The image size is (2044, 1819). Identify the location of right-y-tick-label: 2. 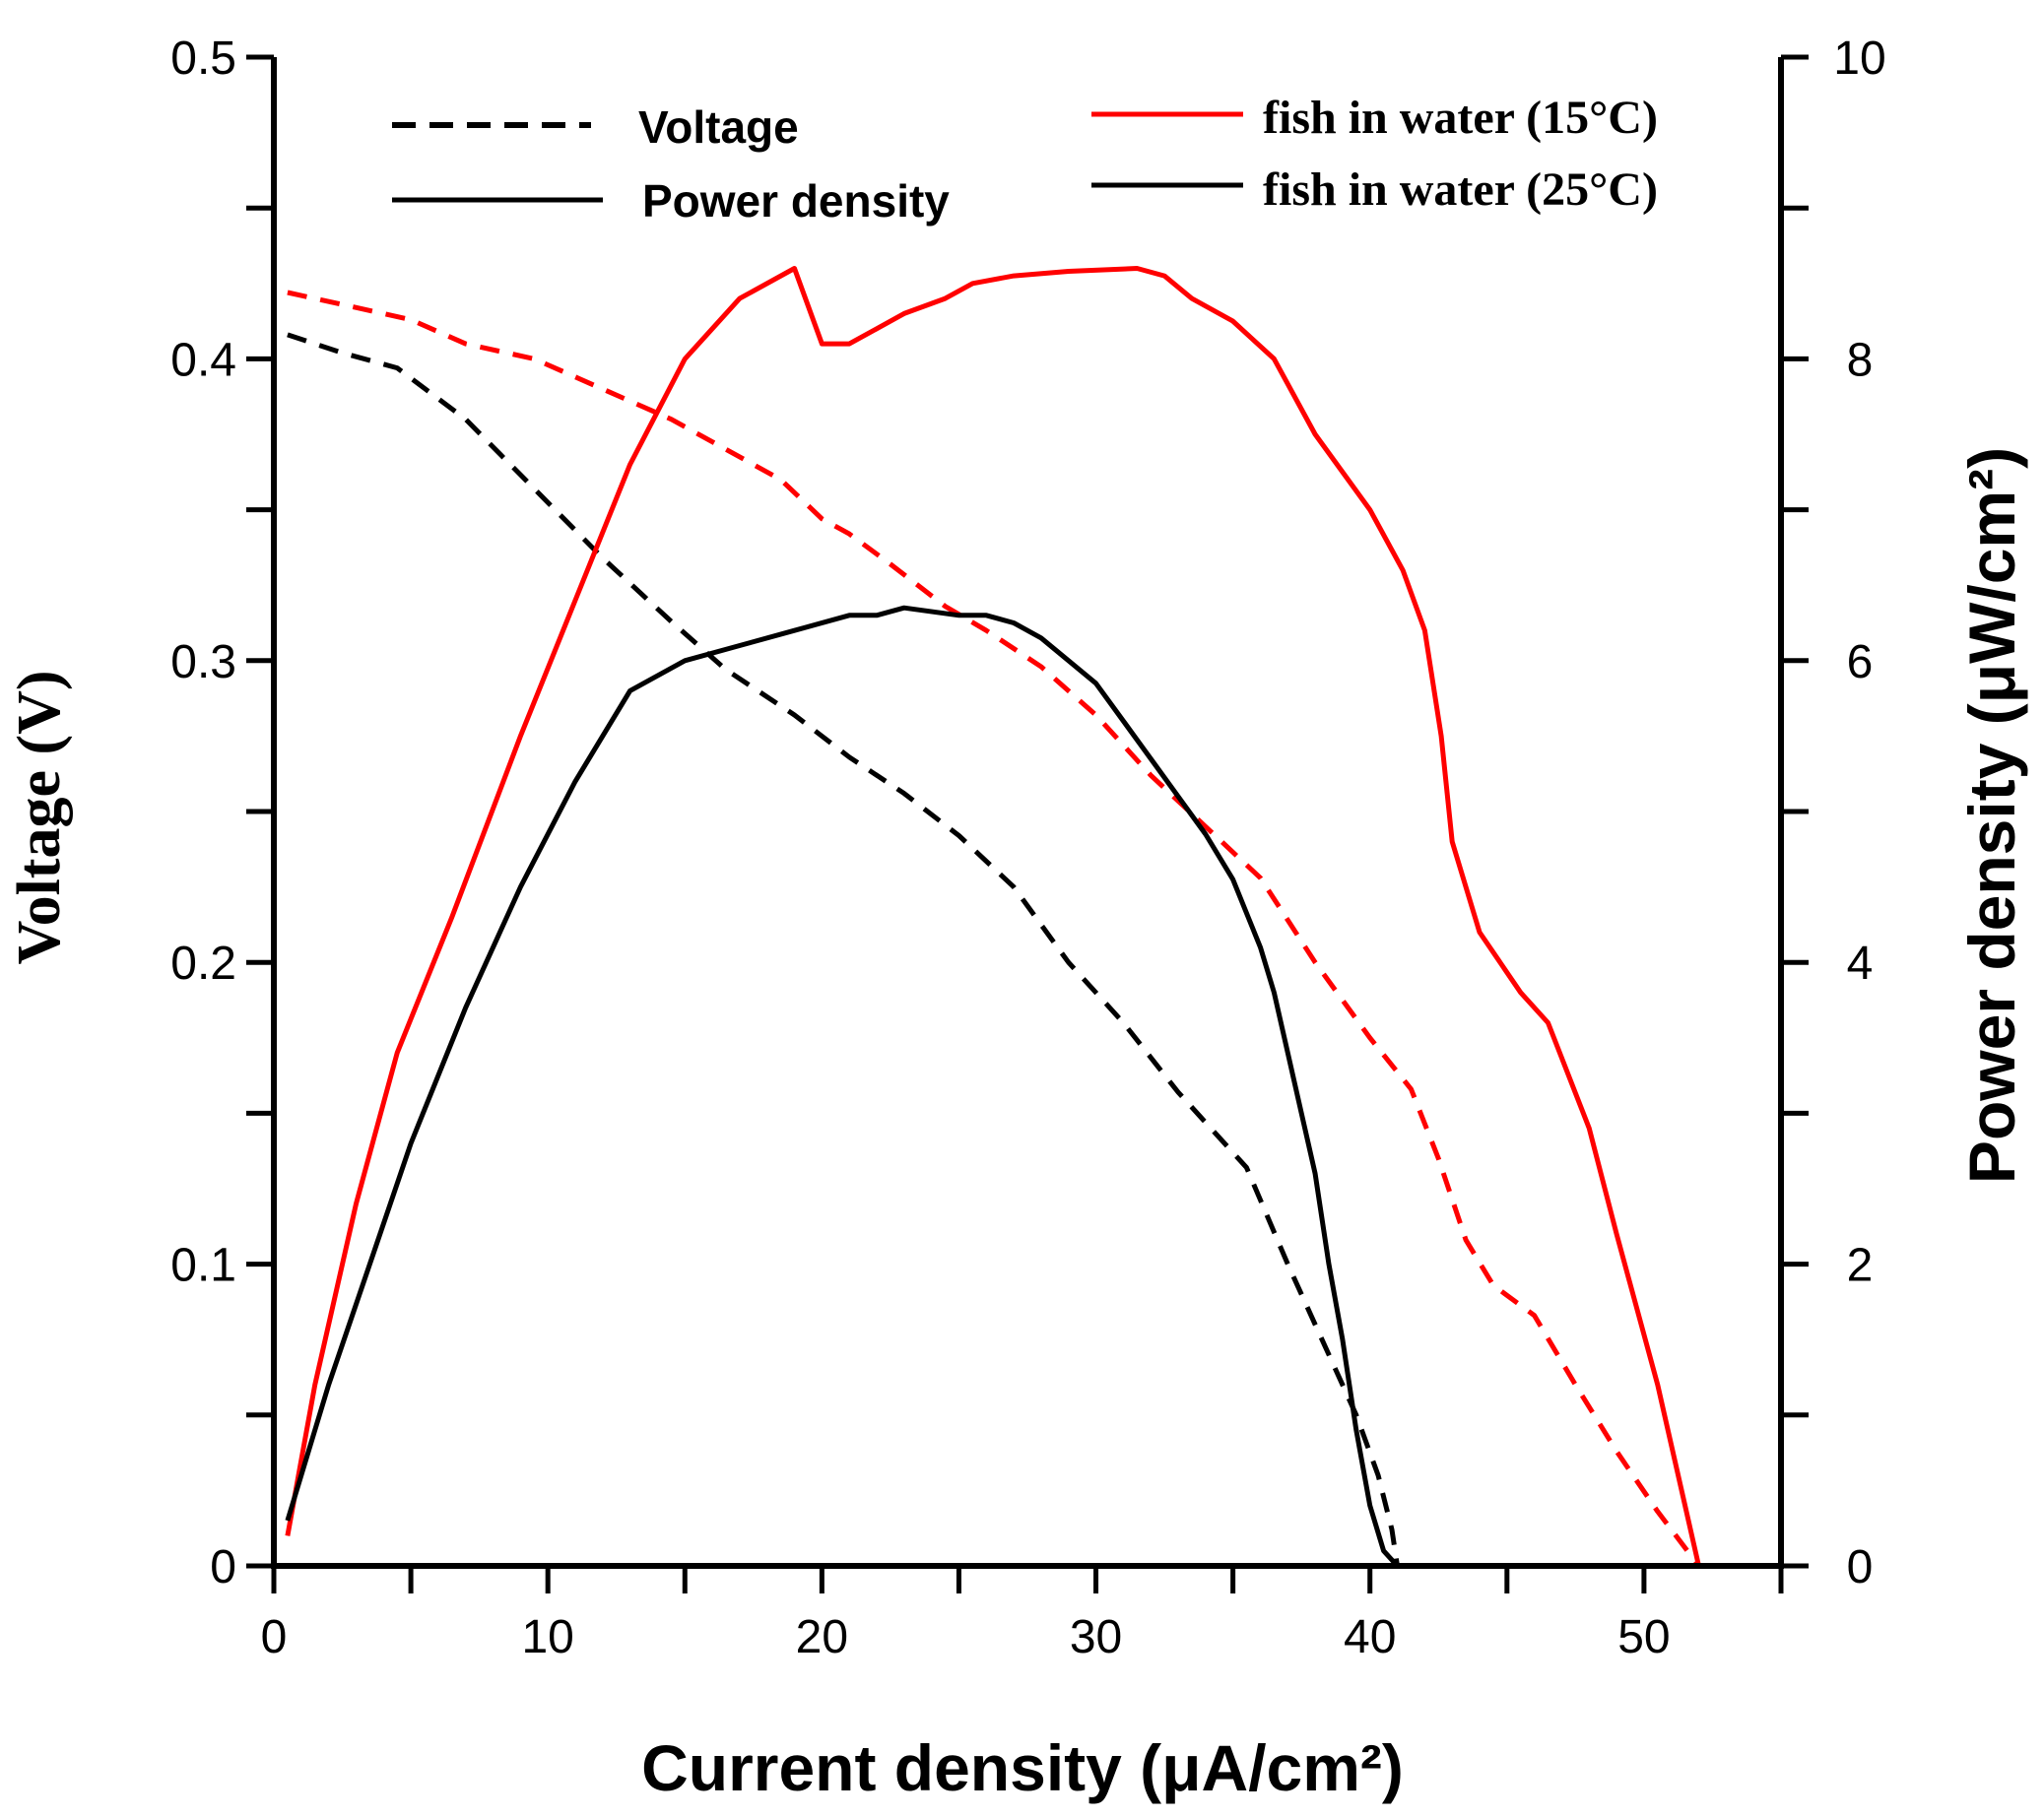
(1861, 1266).